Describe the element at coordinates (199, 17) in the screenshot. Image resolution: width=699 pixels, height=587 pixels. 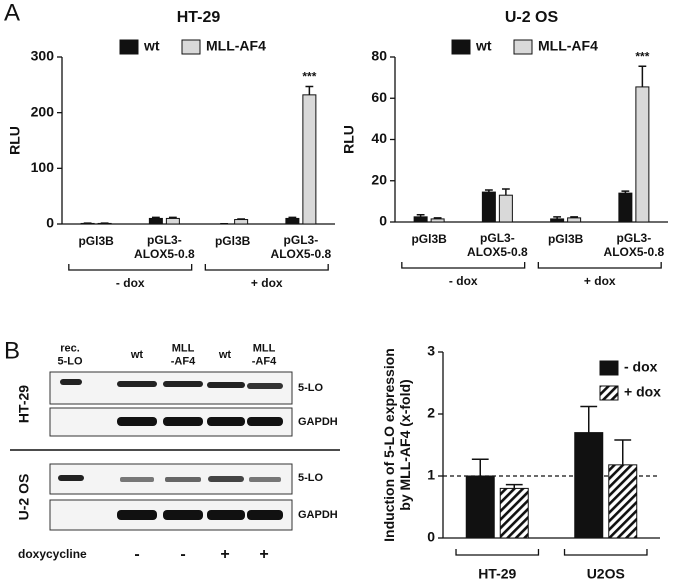
I see `chart-title: HT-29` at that location.